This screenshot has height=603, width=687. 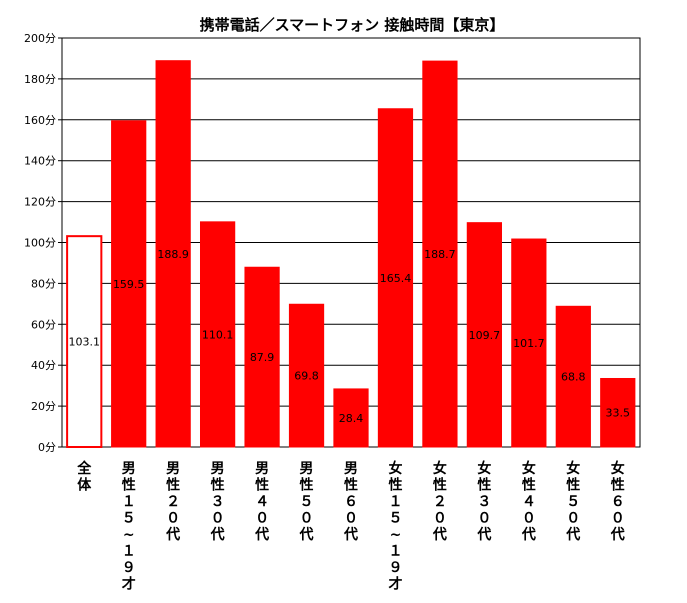 I want to click on category-label-1: 全体, so click(x=84, y=477).